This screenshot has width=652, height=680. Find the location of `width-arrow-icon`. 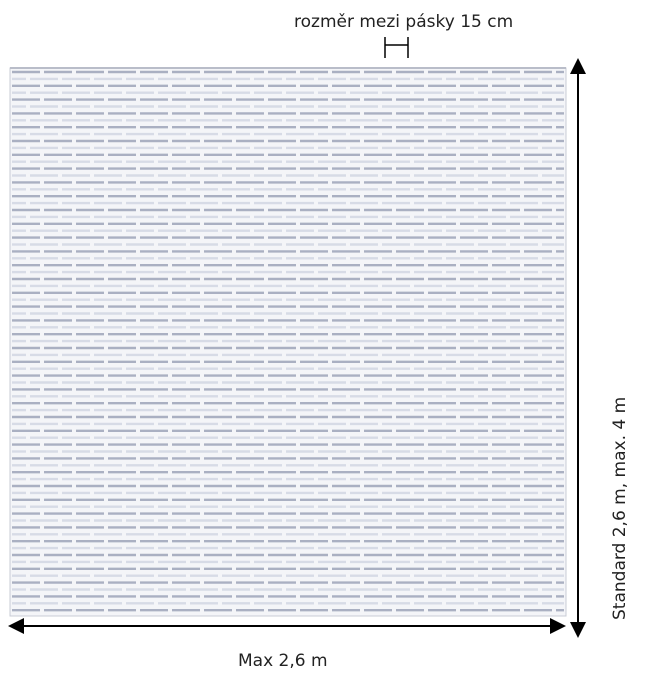

width-arrow-icon is located at coordinates (287, 626).